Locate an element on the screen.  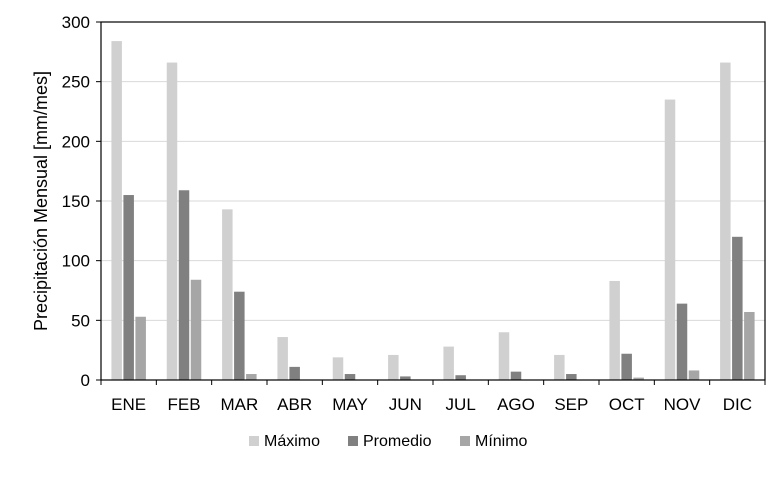
y-tick-label: 150 is located at coordinates (76, 201).